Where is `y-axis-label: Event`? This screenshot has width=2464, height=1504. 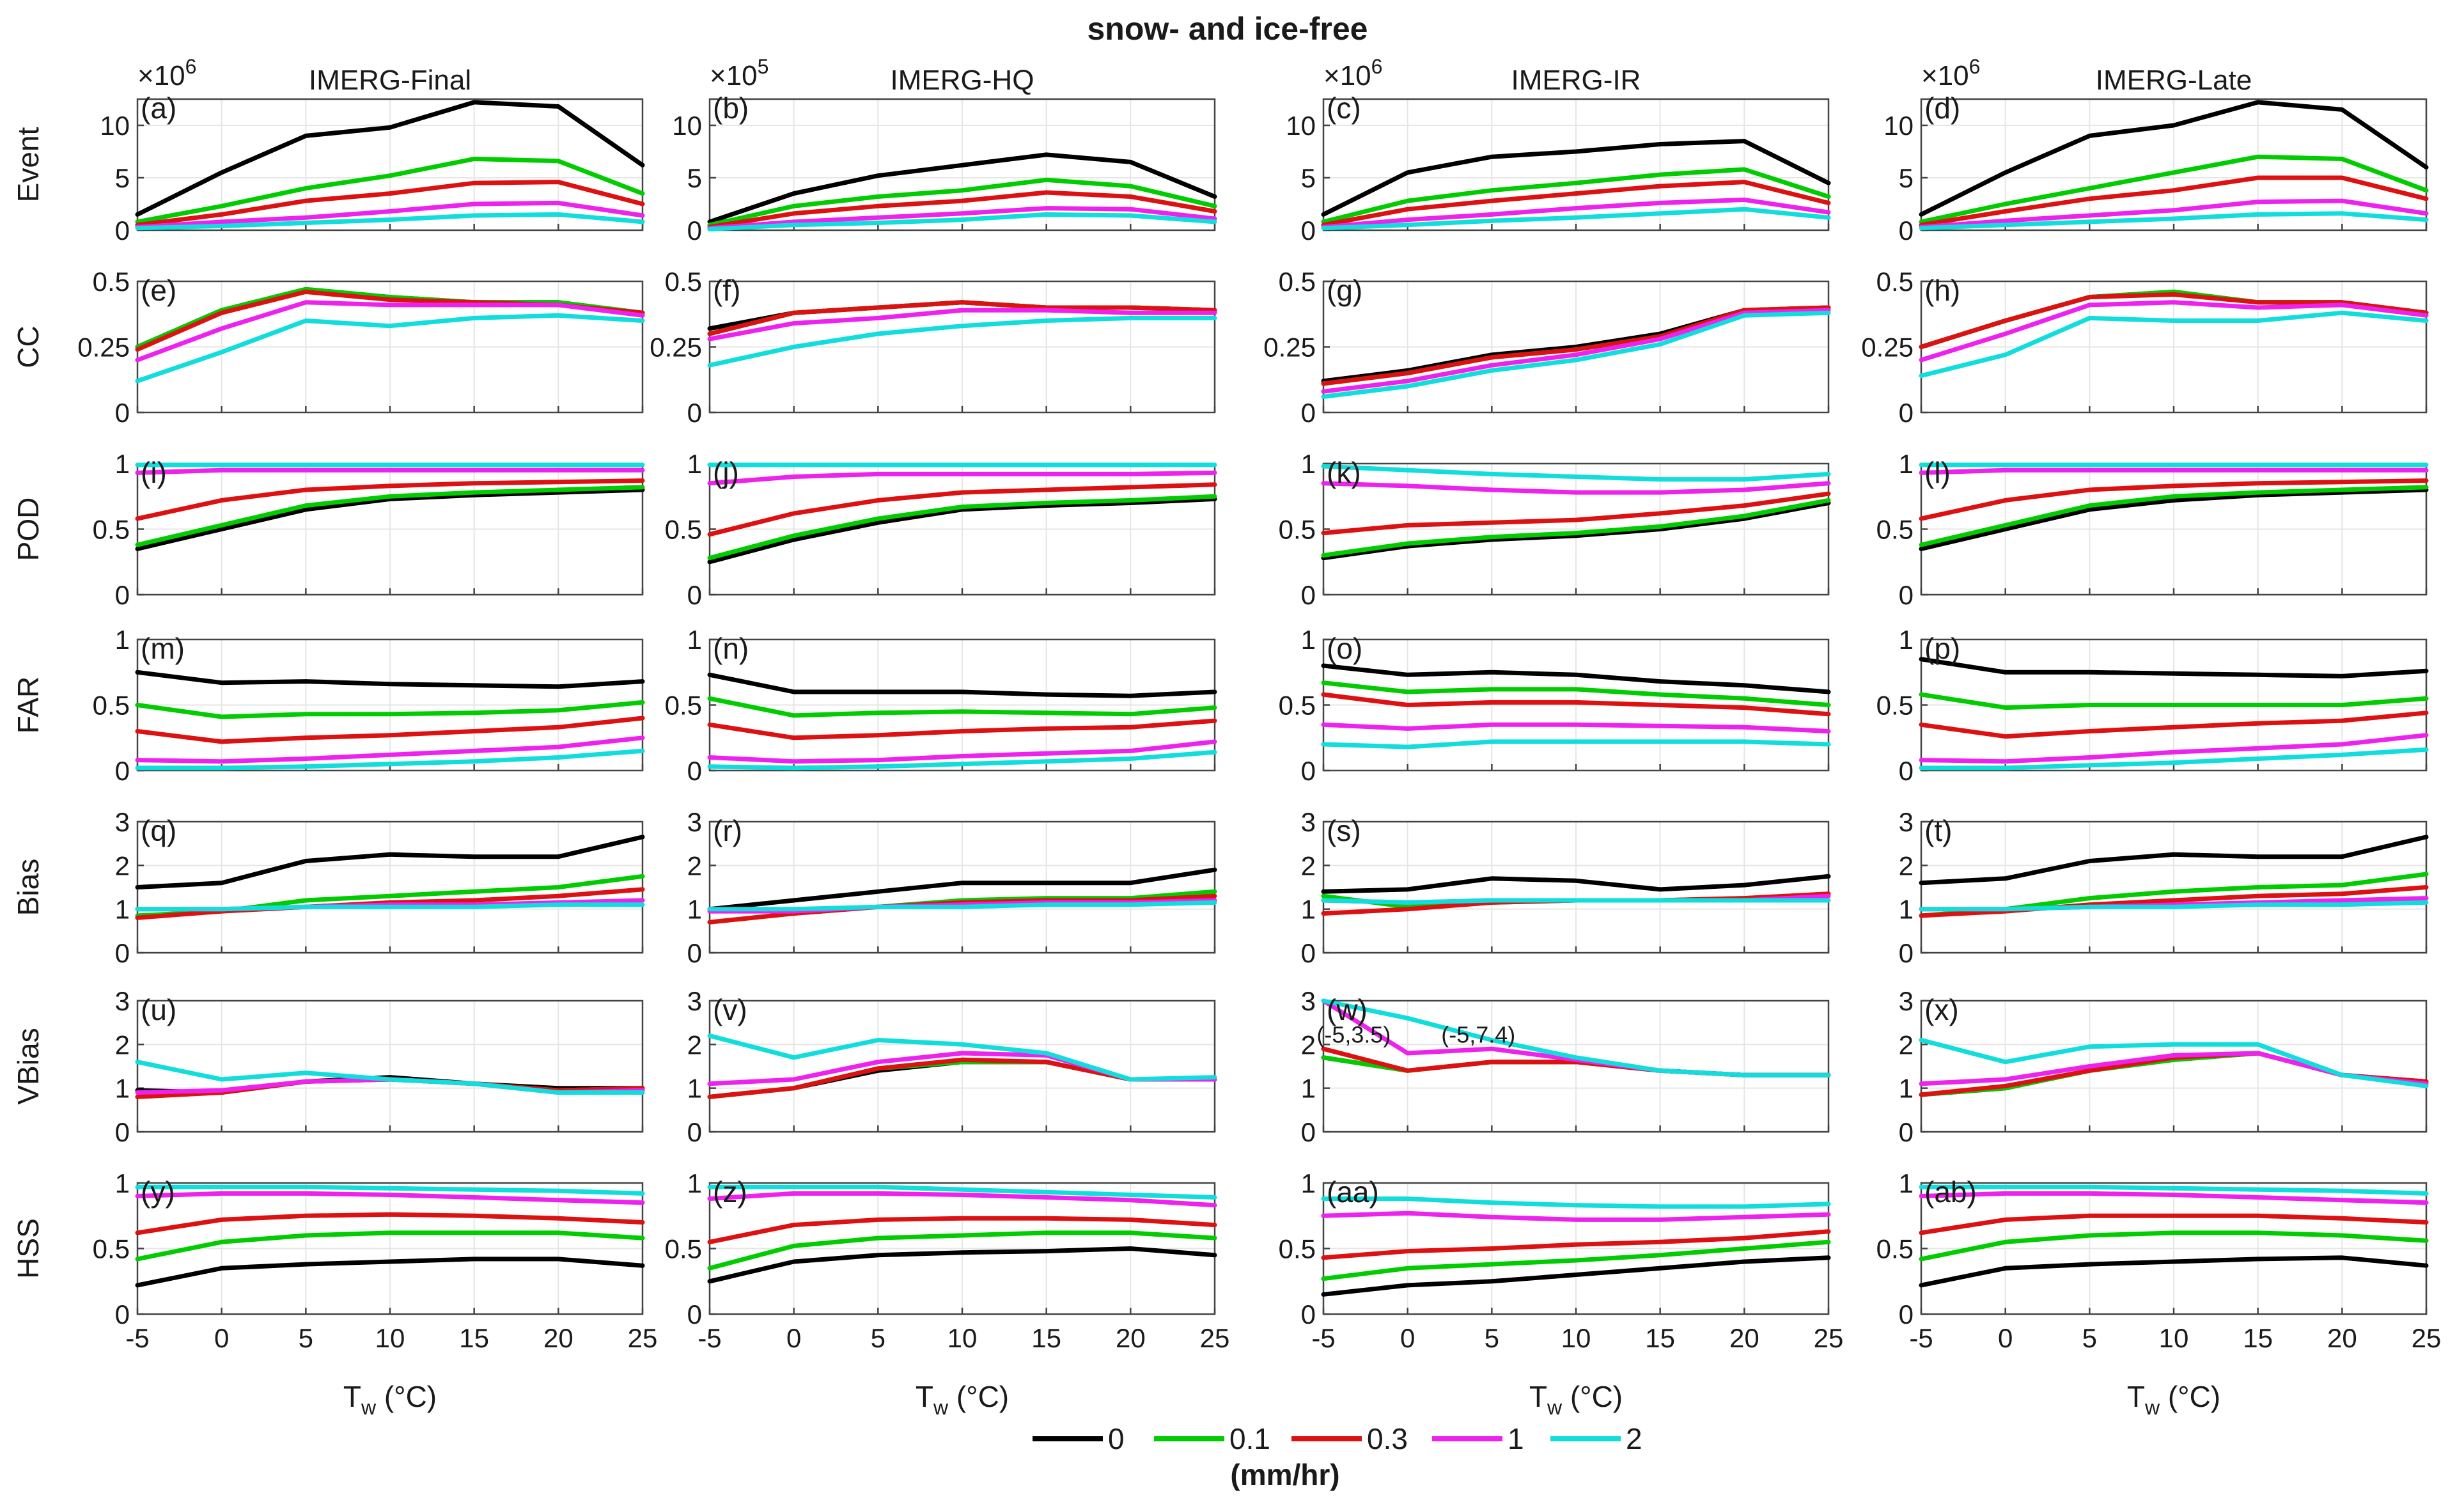
y-axis-label: Event is located at coordinates (28, 164).